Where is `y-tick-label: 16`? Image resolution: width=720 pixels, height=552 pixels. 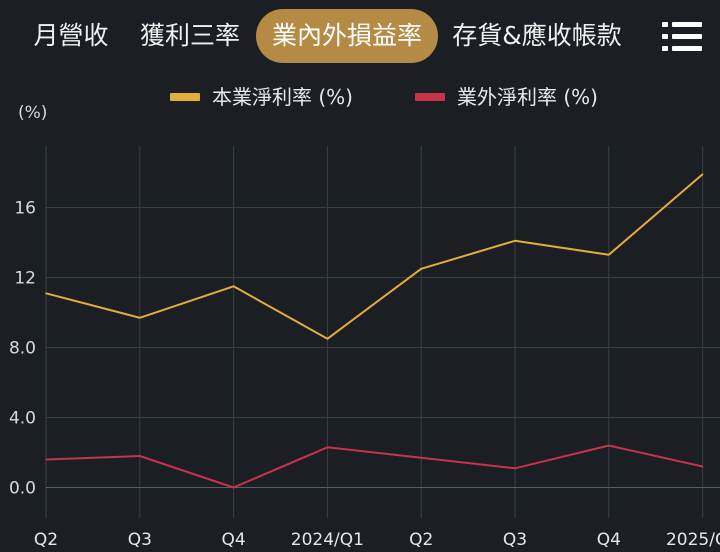
y-tick-label: 16 is located at coordinates (25, 209).